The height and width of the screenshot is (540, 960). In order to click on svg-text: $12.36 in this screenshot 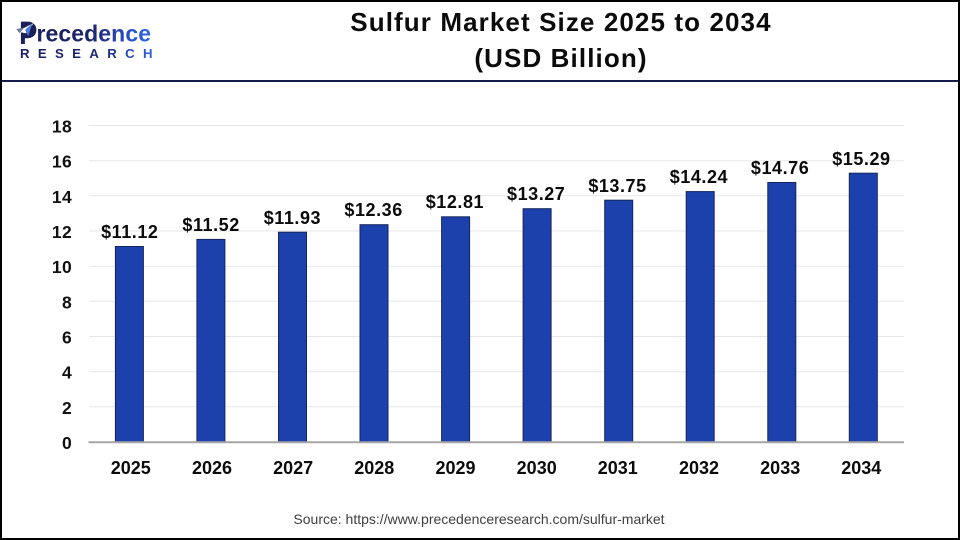, I will do `click(373, 210)`.